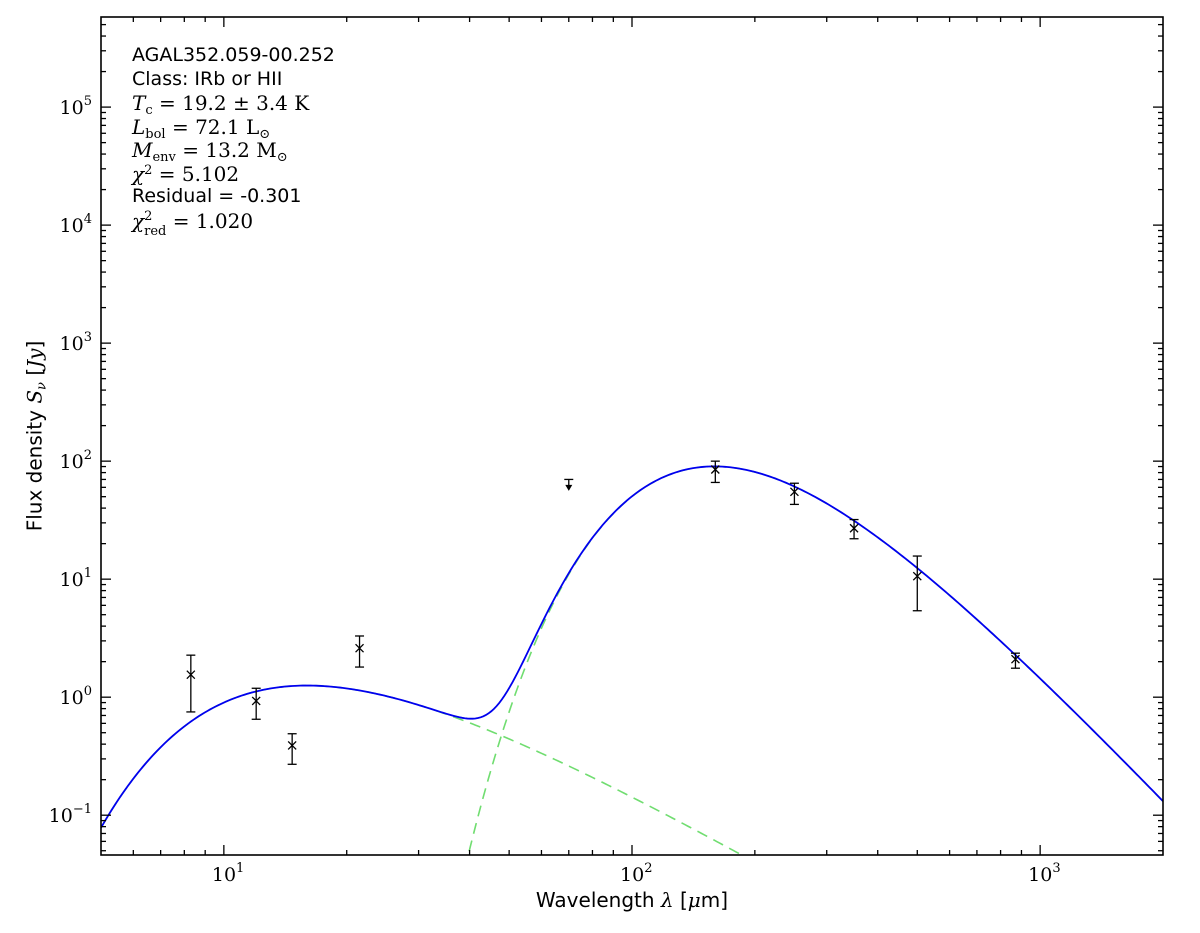 This screenshot has width=1200, height=933. I want to click on annotation-line: χ 2 red = 1.020, so click(233, 223).